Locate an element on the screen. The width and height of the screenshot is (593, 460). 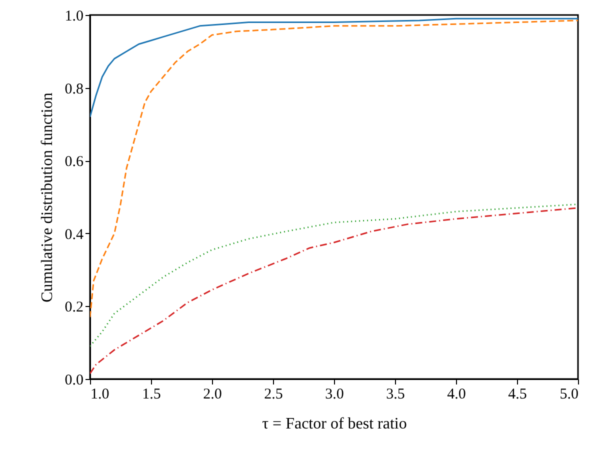
x-tick-label: 2.0 is located at coordinates (212, 394).